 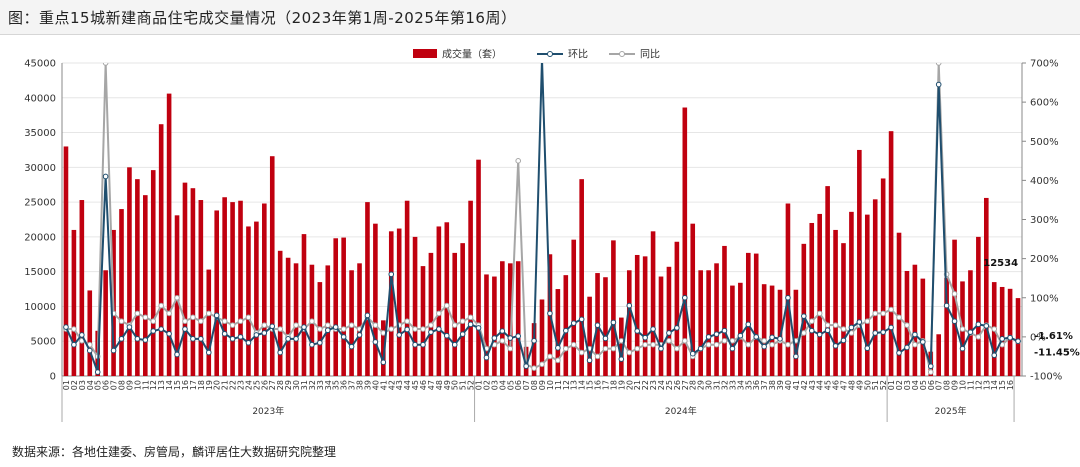 What do you see at coordinates (653, 385) in the screenshot?
I see `x-tick-label: 23` at bounding box center [653, 385].